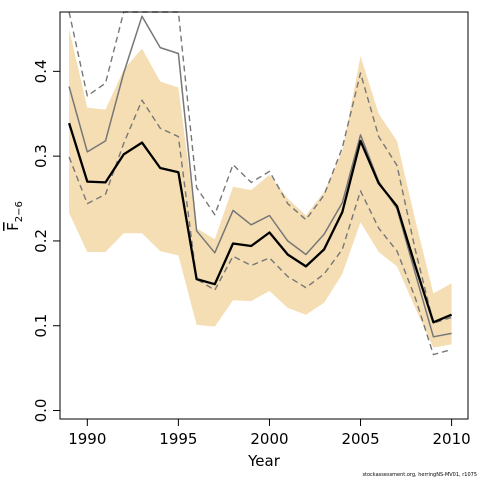 This screenshot has width=480, height=480. What do you see at coordinates (269, 439) in the screenshot?
I see `x-tick-label-2000: 2000` at bounding box center [269, 439].